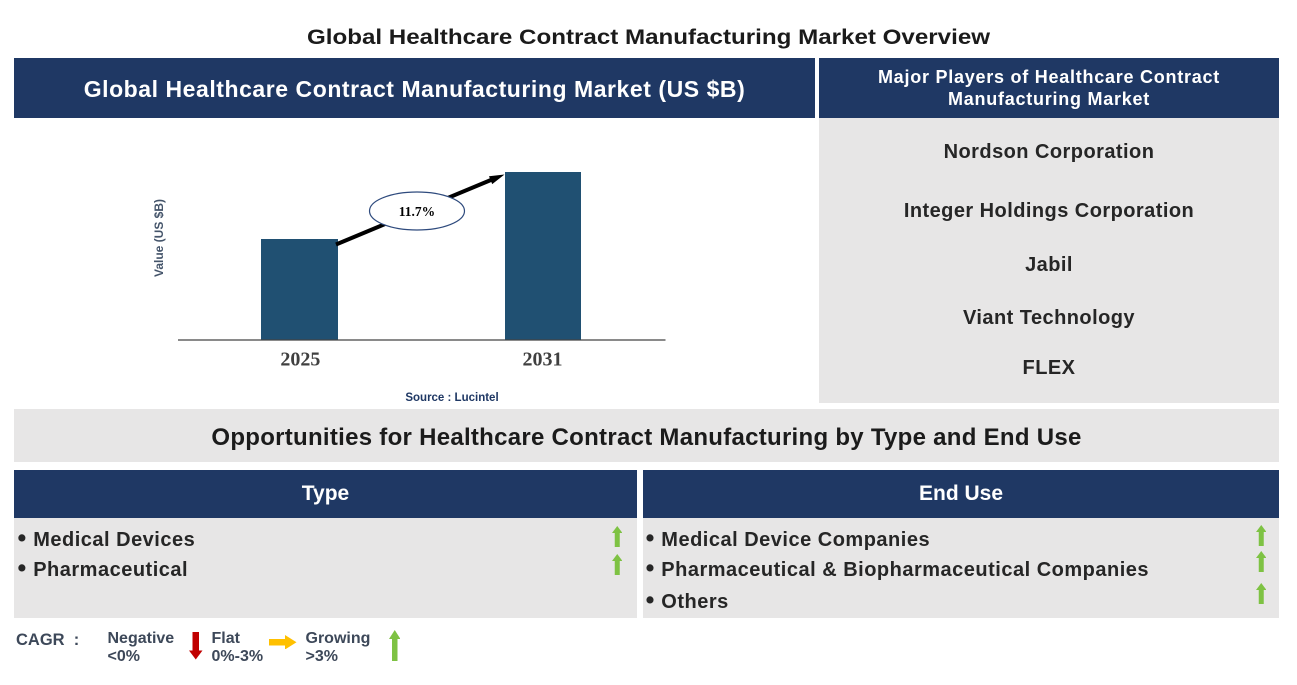  I want to click on svg-text: 2031, so click(543, 360).